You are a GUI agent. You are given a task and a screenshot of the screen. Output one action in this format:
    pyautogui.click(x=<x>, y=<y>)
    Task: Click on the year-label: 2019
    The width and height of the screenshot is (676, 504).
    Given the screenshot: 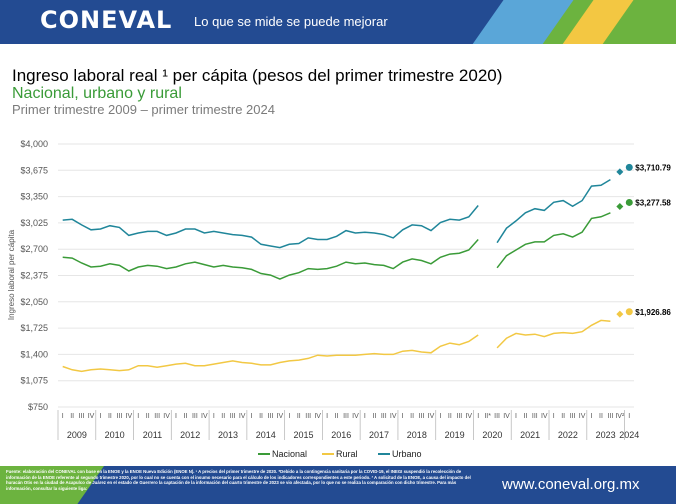 What is the action you would take?
    pyautogui.click(x=455, y=435)
    